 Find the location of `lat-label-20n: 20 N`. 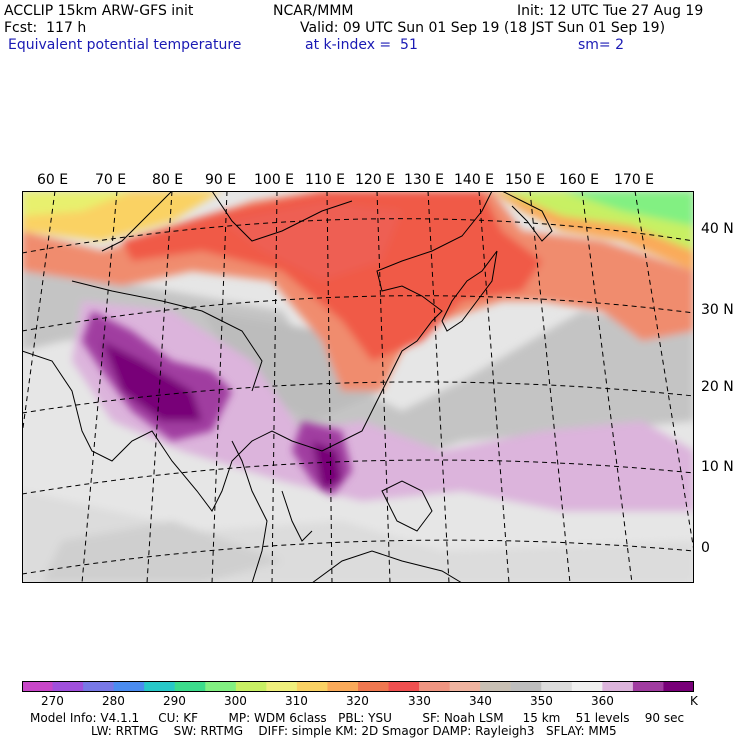

lat-label-20n: 20 N is located at coordinates (717, 387).